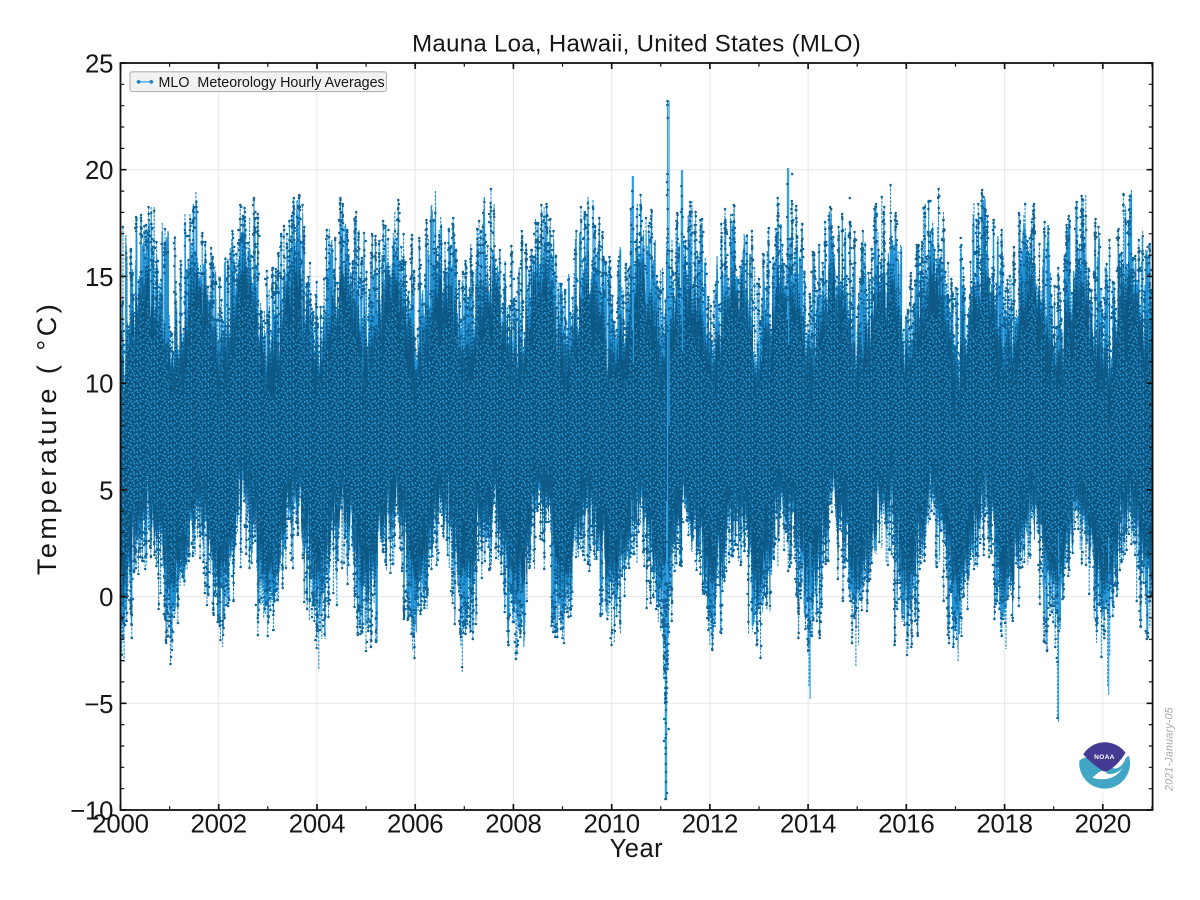 The width and height of the screenshot is (1200, 900). I want to click on svg-text: 25, so click(99, 65).